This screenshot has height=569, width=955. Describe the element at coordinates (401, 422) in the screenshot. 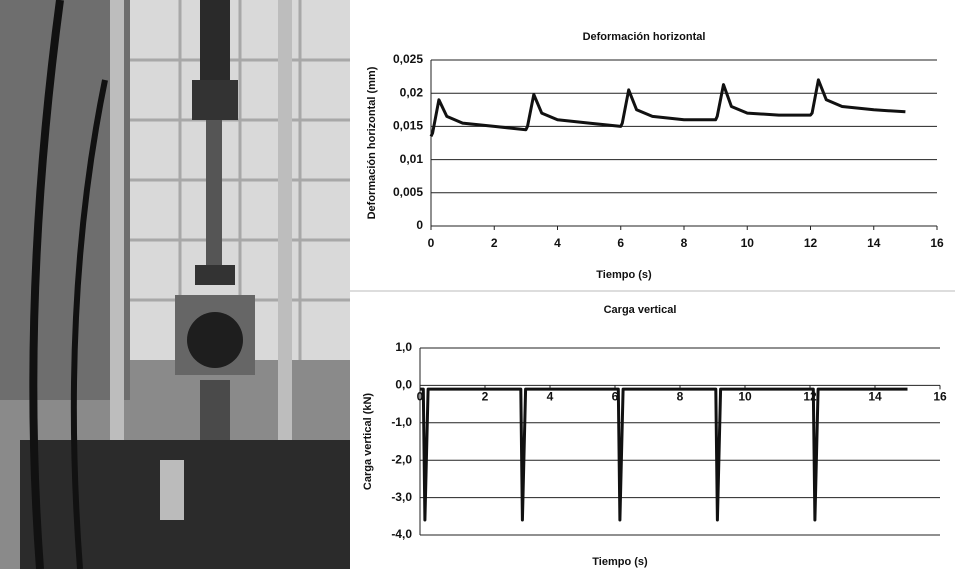

I see `y-tick-label: -1,0` at that location.